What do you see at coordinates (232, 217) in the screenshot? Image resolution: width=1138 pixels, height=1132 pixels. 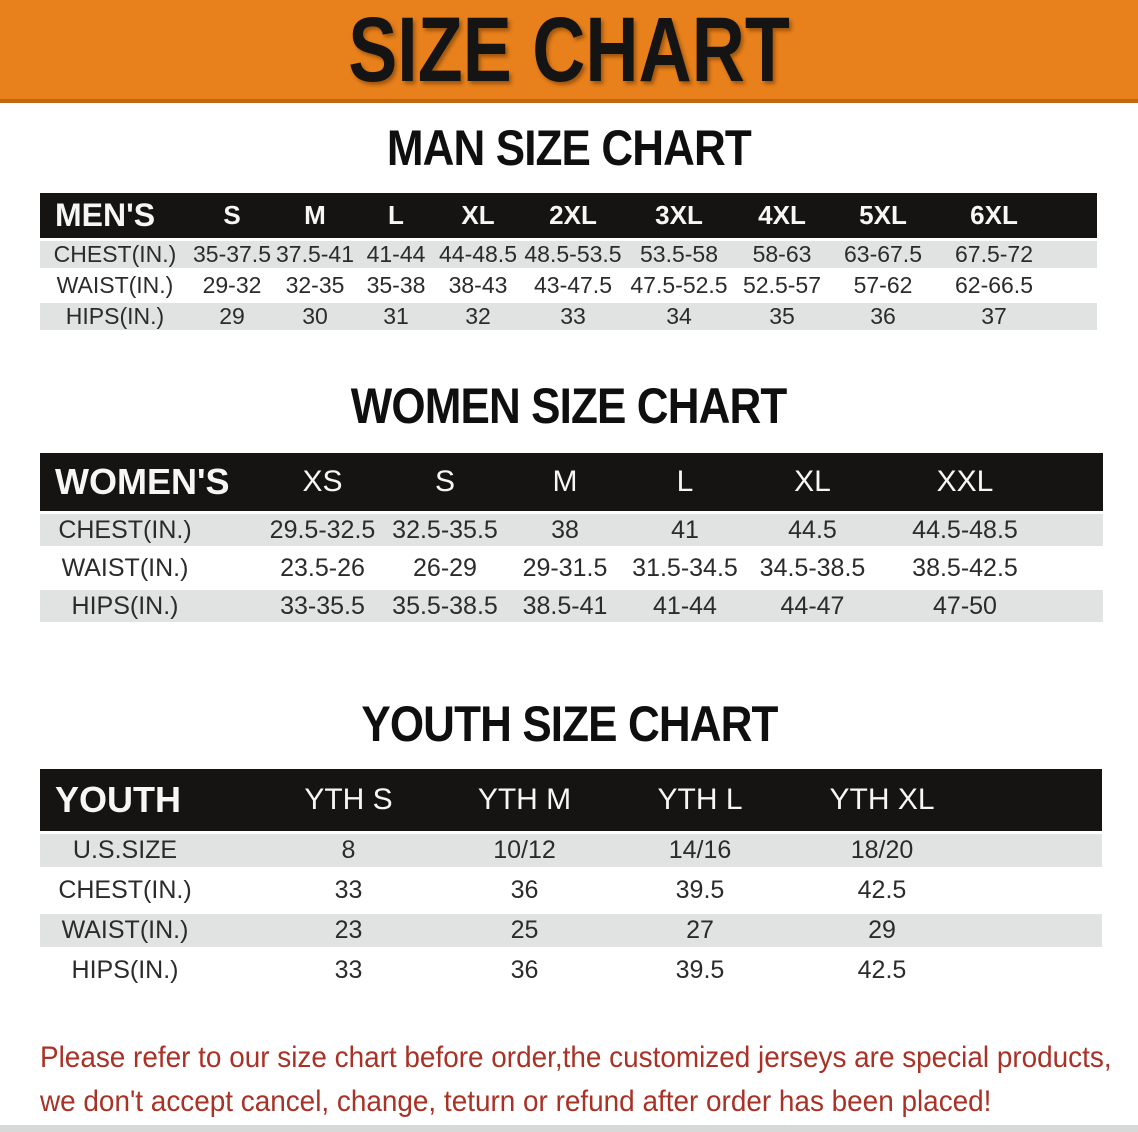 I see `men-size-col-s: S` at bounding box center [232, 217].